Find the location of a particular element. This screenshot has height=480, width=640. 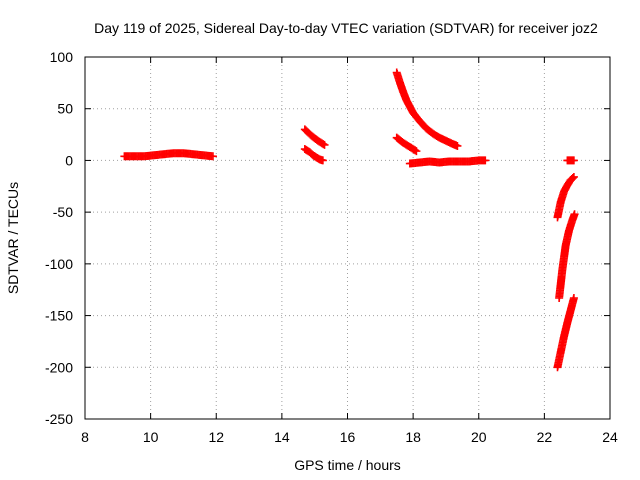

y-tick-label: -250 is located at coordinates (59, 419).